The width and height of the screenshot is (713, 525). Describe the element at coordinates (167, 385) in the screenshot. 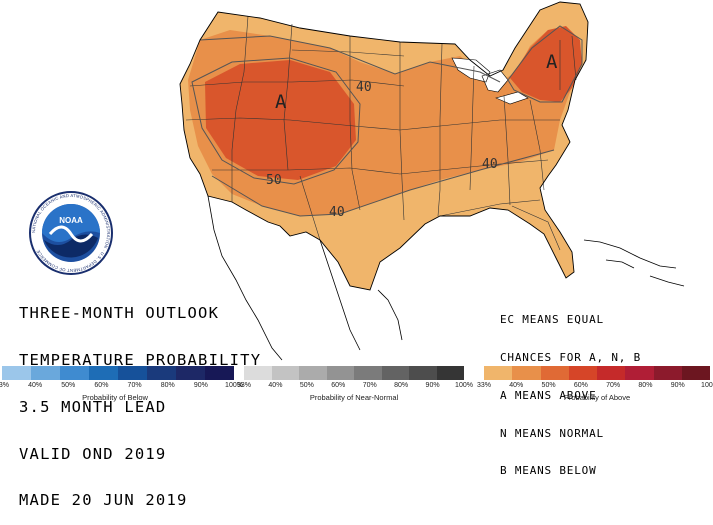

I see `scale-below-tick: 80%` at that location.